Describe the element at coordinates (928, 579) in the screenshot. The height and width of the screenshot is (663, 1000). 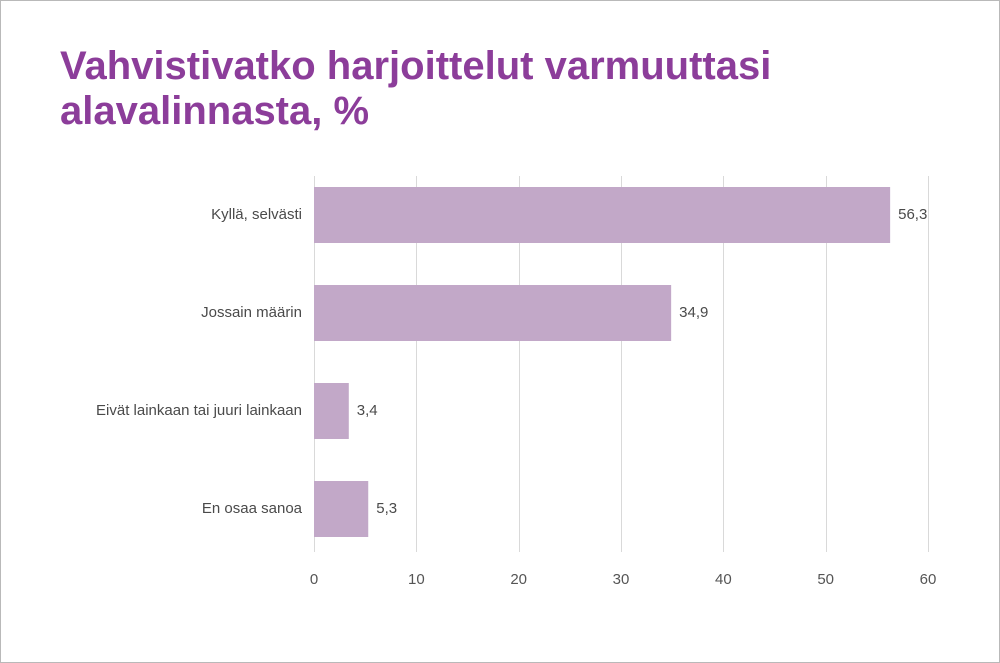
I see `x-tick-label: 60` at that location.